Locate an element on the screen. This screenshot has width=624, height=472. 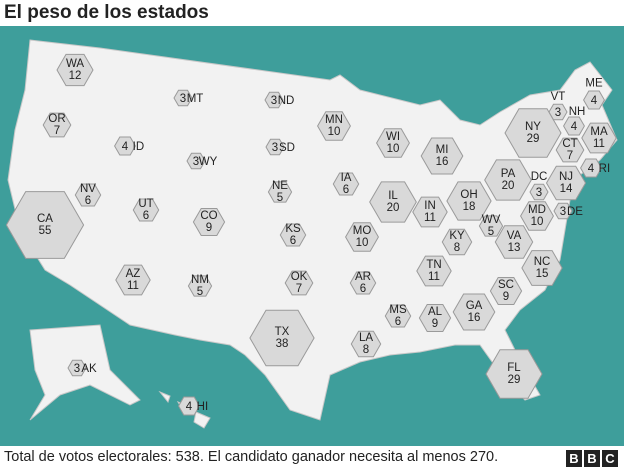
state-code: TN is located at coordinates (433, 265).